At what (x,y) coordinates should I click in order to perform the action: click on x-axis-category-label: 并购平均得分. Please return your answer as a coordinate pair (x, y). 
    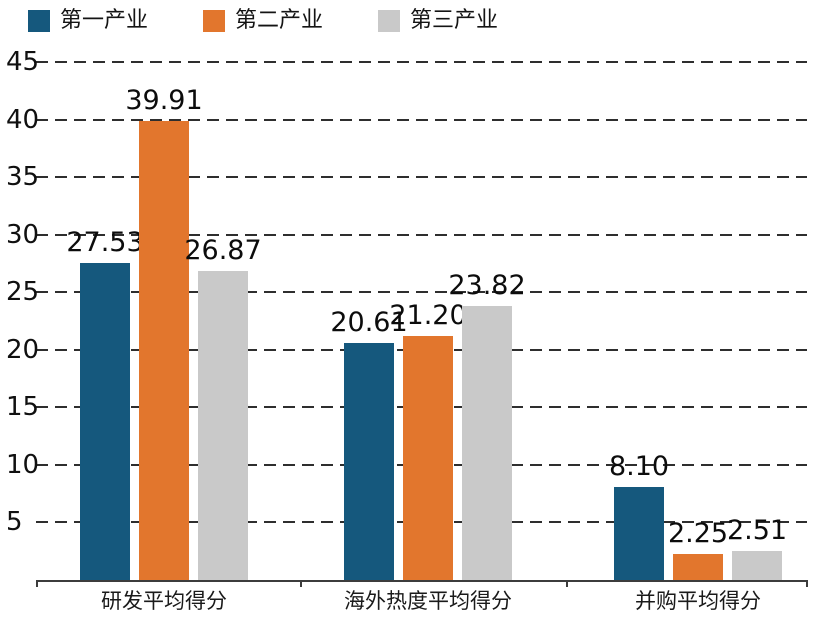
    Looking at the image, I should click on (698, 601).